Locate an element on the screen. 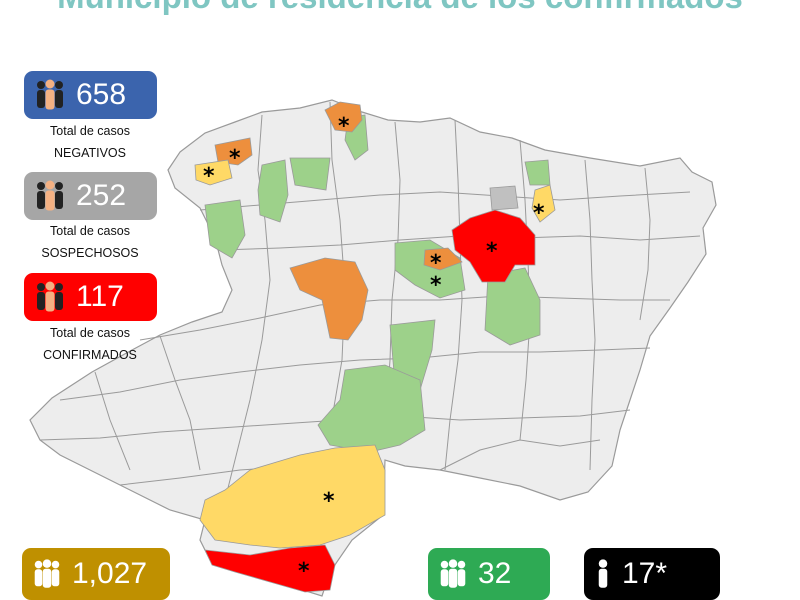 The width and height of the screenshot is (800, 600). sospechosos-caption: Total de casos SOSPECHOSOS is located at coordinates (90, 242).